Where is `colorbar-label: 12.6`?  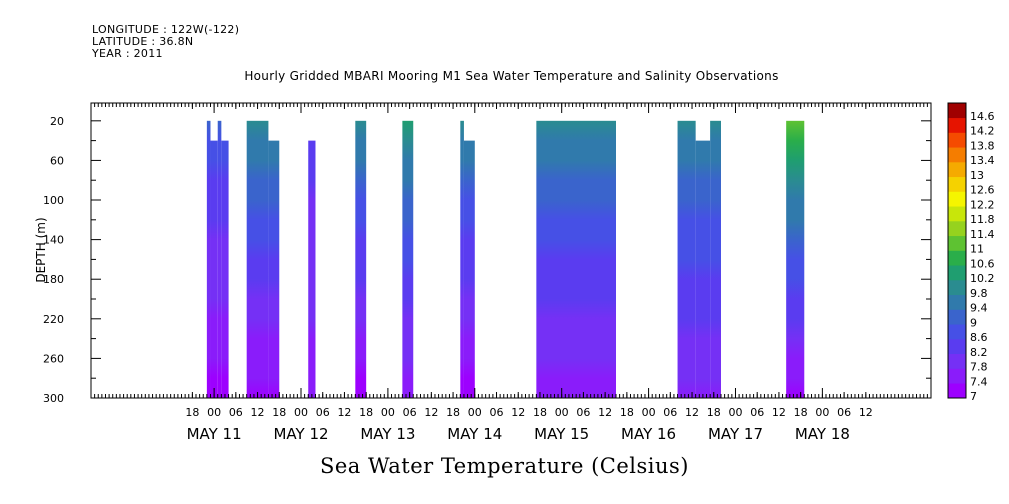 colorbar-label: 12.6 is located at coordinates (982, 190).